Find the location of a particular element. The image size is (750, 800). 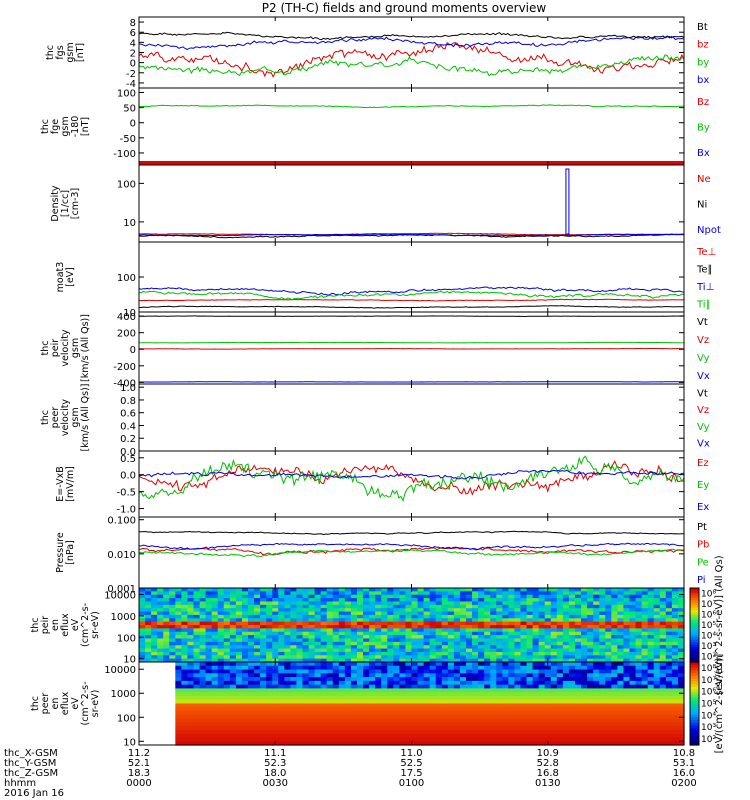

spec-peir_en-ylabel-line: eflux is located at coordinates (65, 625).